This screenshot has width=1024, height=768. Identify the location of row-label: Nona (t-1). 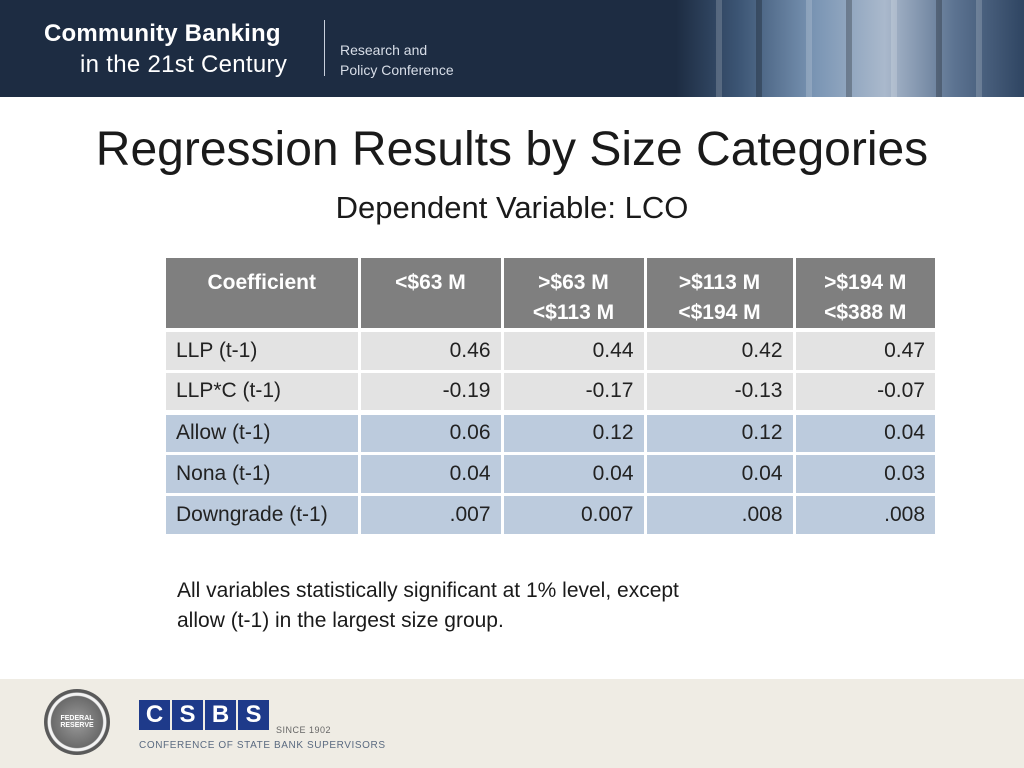
(263, 474).